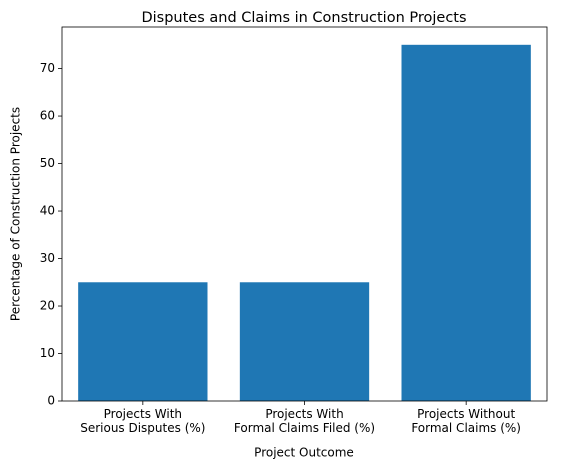  I want to click on x-tick-label: Projects With Formal Claims Filed (%), so click(304, 421).